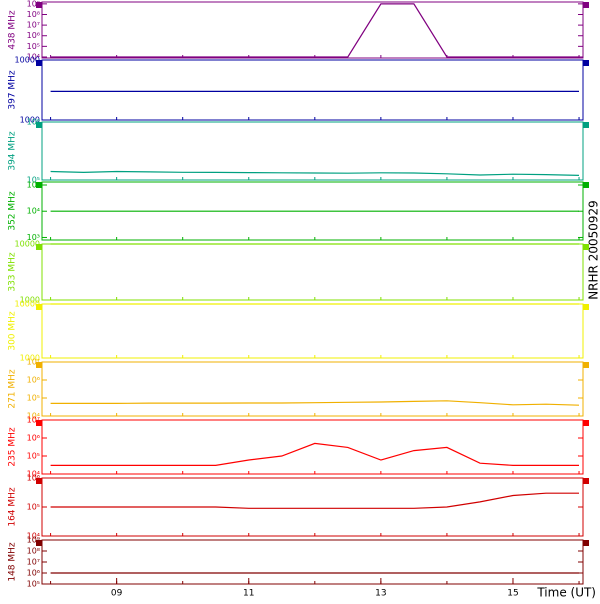 The height and width of the screenshot is (604, 600). Describe the element at coordinates (13, 562) in the screenshot. I see `y-axis-label: 148 MHz` at that location.